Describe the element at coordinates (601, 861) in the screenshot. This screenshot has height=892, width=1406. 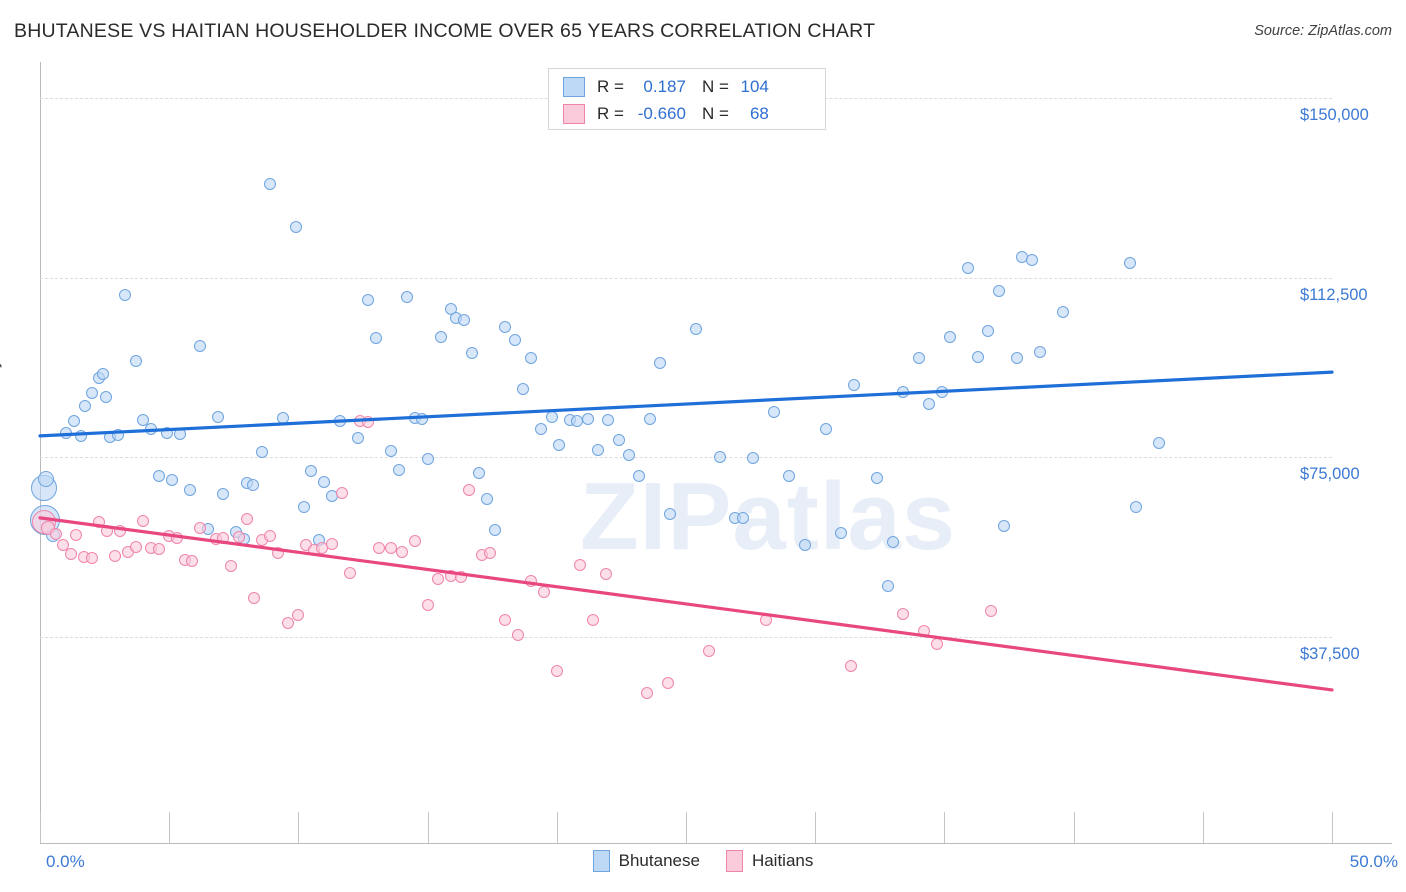
I see `legend-marker-bhutanese-icon` at that location.